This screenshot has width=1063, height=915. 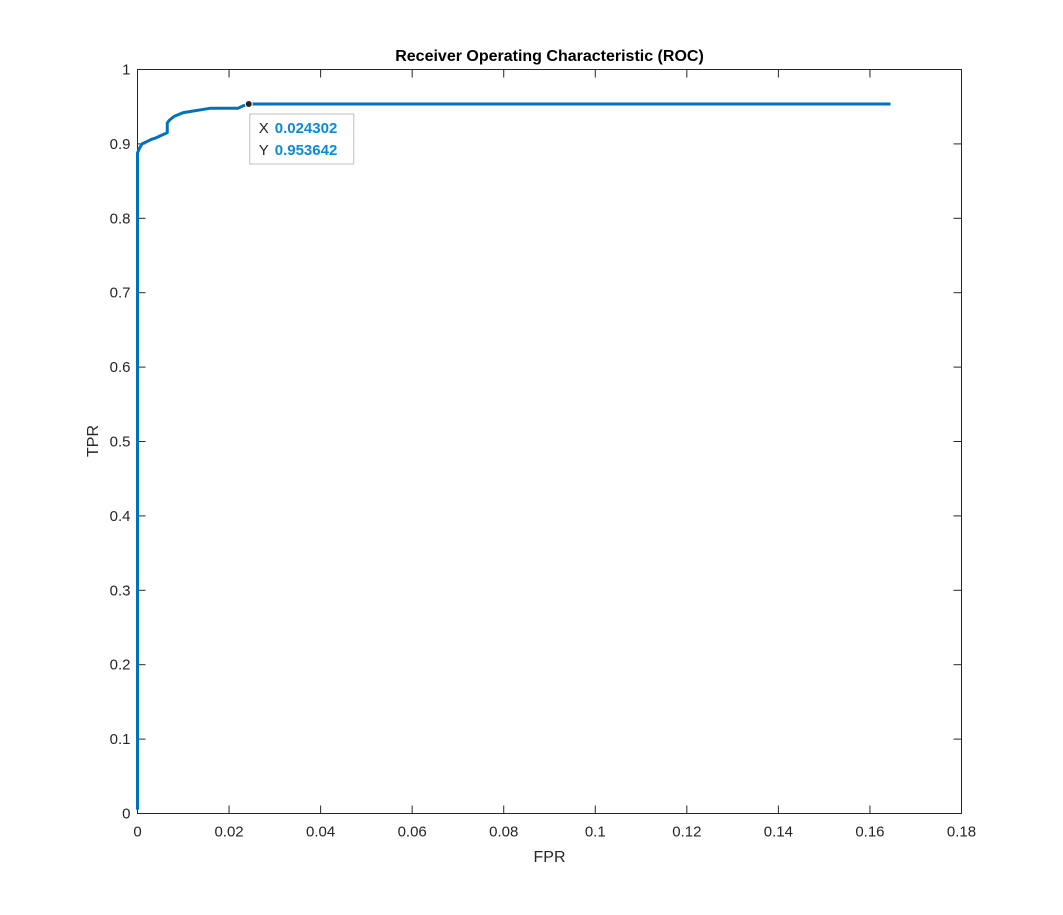 I want to click on data-tip: X 0.024302 Y 0.953642, so click(x=299, y=132).